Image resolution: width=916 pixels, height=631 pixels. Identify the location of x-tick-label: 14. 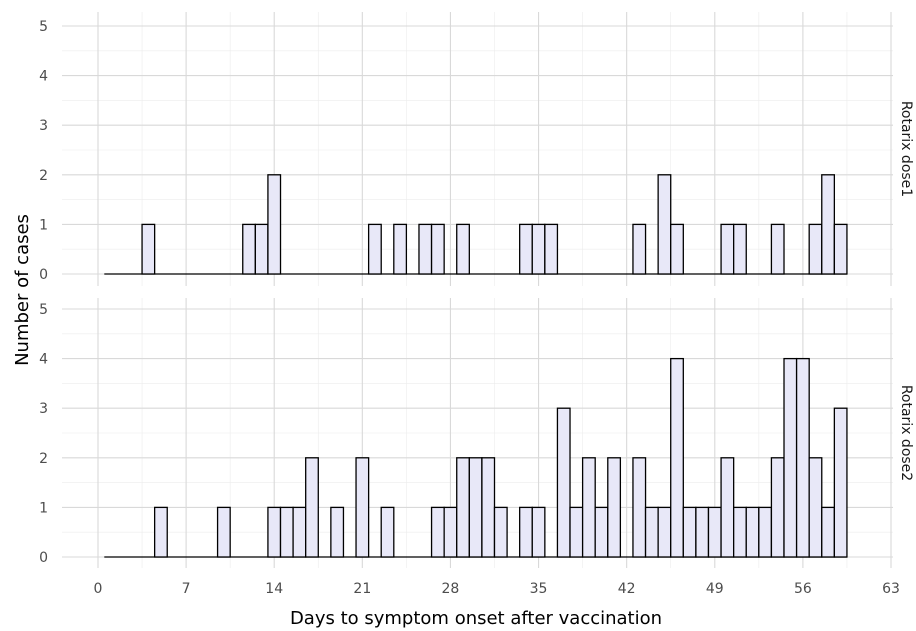
(274, 589).